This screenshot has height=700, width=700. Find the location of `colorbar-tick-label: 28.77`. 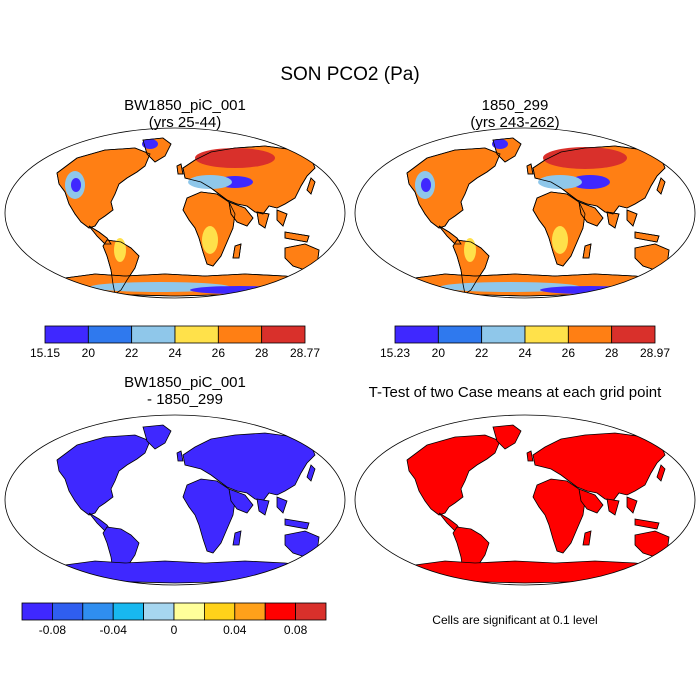

colorbar-tick-label: 28.77 is located at coordinates (305, 353).